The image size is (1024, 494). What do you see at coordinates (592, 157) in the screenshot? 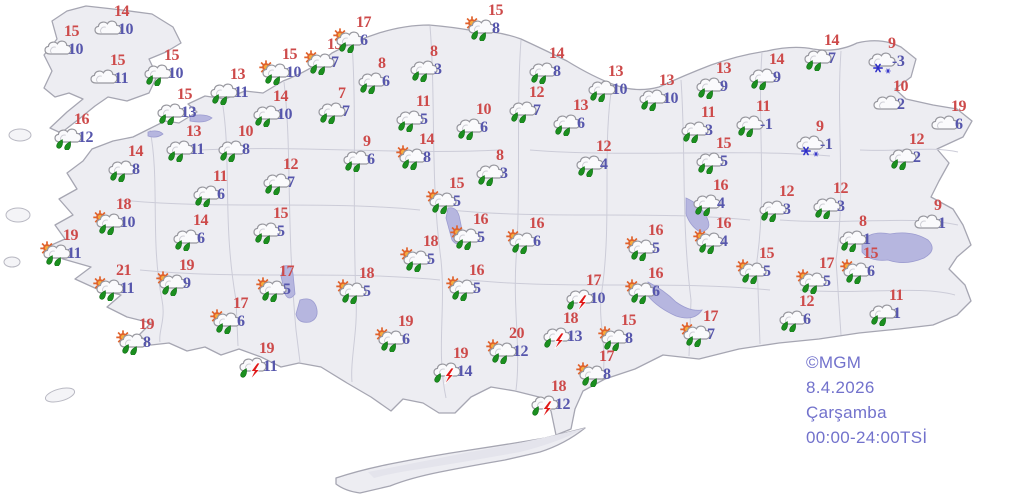
I see `station-rain: 12 4` at bounding box center [592, 157].